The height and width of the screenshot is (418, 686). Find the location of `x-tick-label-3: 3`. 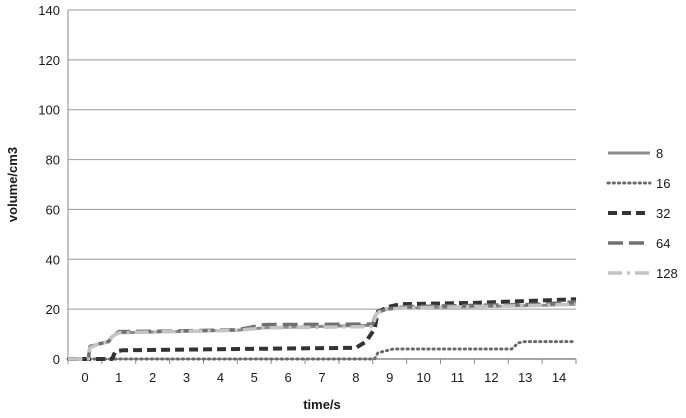

x-tick-label-3: 3 is located at coordinates (186, 377).